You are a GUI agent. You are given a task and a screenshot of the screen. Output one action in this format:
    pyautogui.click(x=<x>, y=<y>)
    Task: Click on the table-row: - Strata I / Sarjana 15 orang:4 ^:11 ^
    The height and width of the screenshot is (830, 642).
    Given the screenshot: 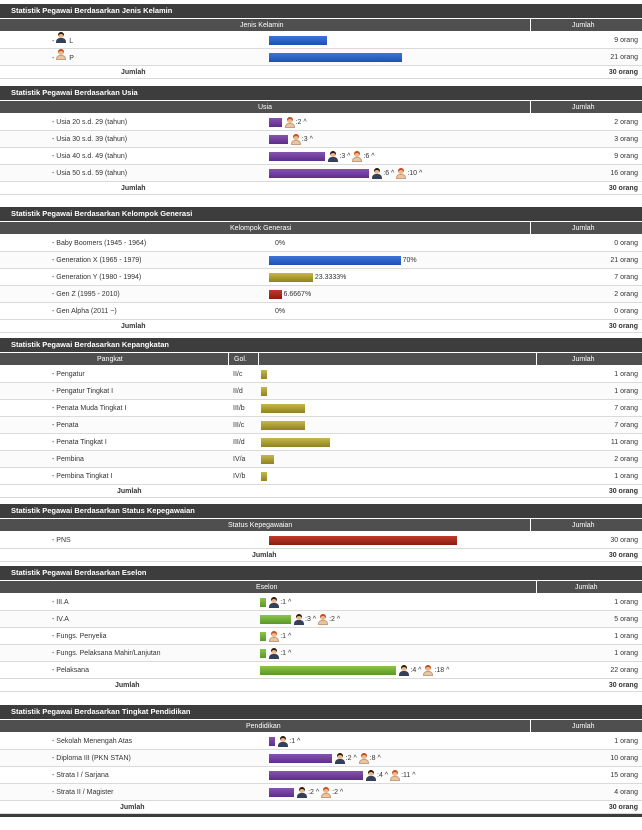 What is the action you would take?
    pyautogui.click(x=321, y=775)
    